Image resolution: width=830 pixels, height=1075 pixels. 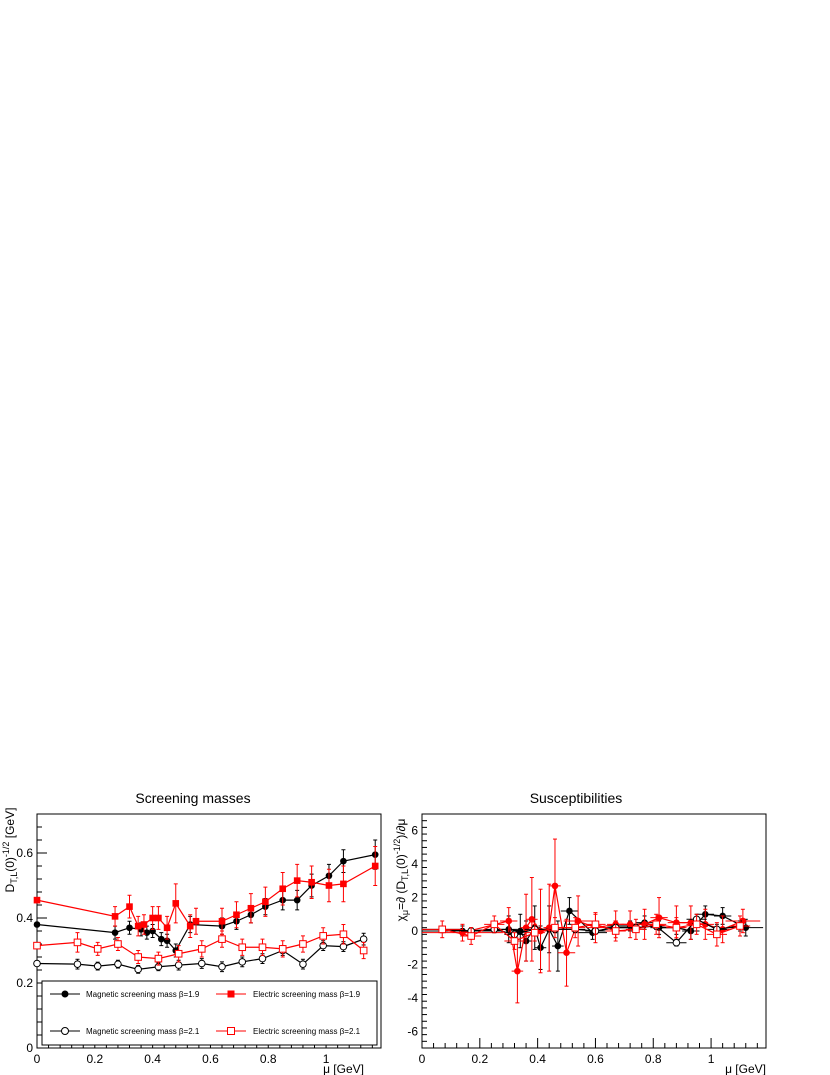 What do you see at coordinates (412, 964) in the screenshot?
I see `right-y-tick-label: -2` at bounding box center [412, 964].